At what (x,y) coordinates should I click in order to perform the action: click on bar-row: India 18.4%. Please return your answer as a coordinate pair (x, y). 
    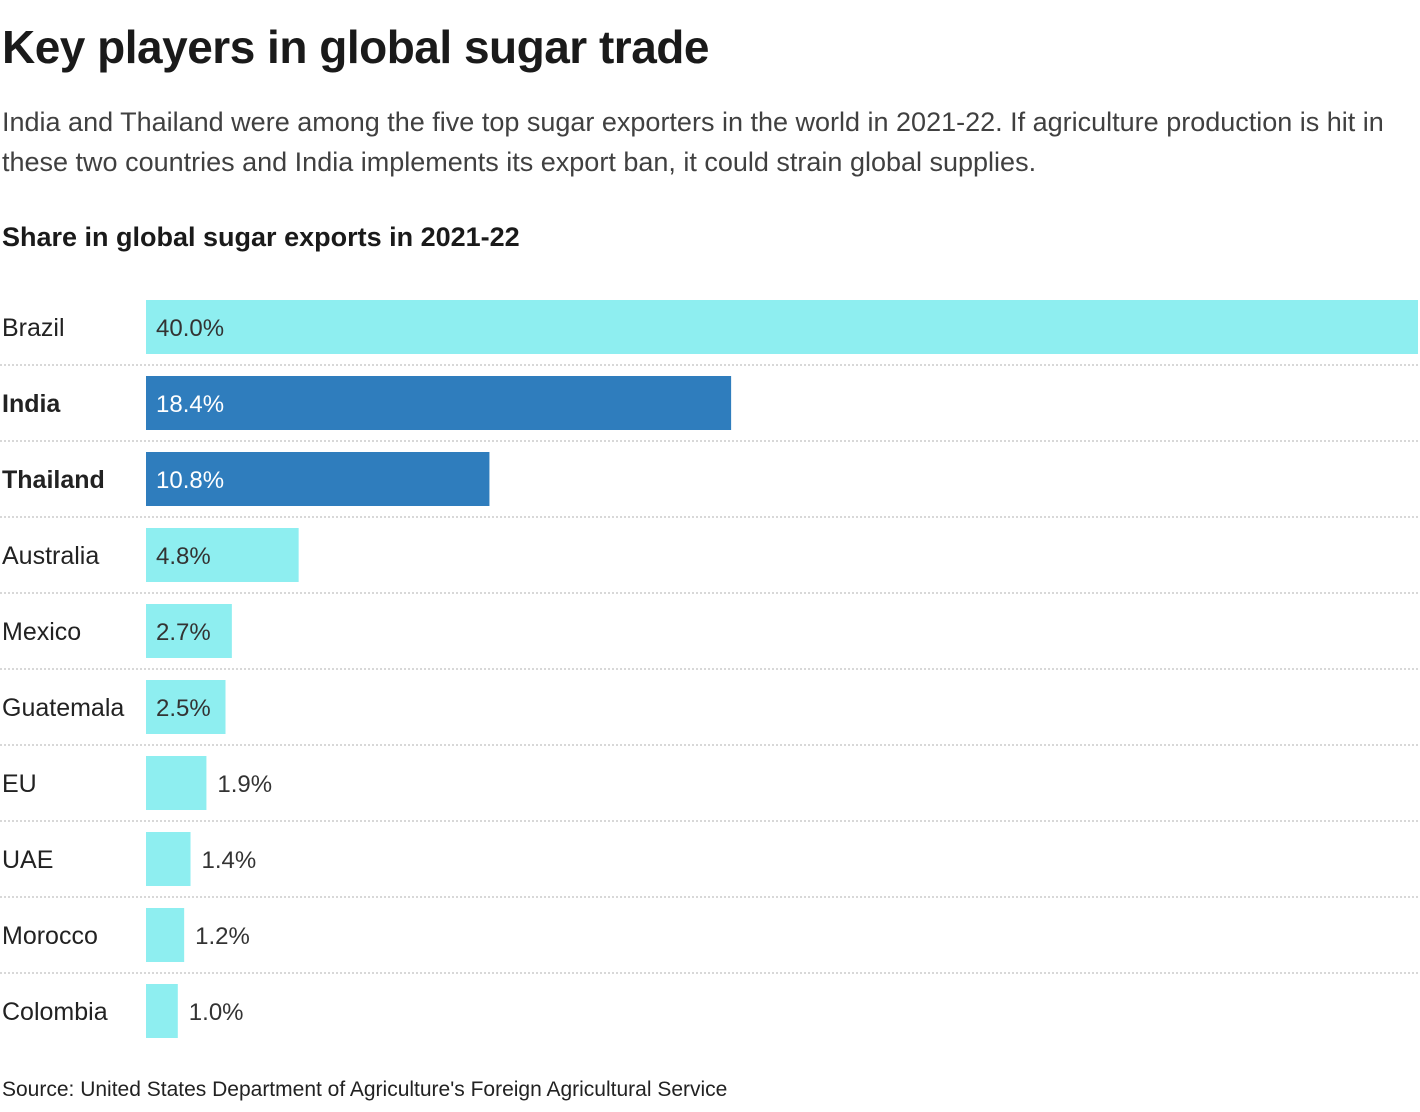
    Looking at the image, I should click on (710, 409).